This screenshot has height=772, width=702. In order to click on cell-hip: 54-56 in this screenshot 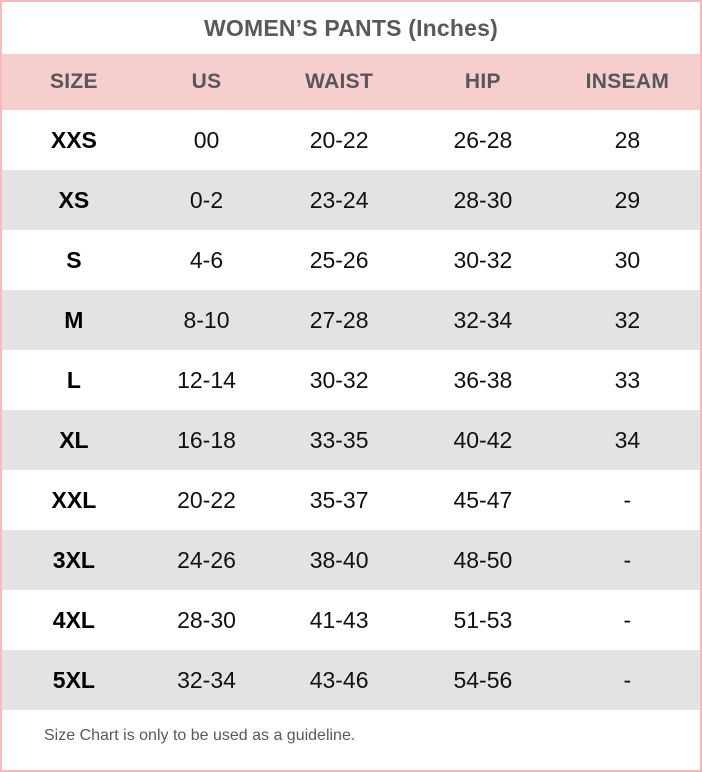, I will do `click(483, 679)`.